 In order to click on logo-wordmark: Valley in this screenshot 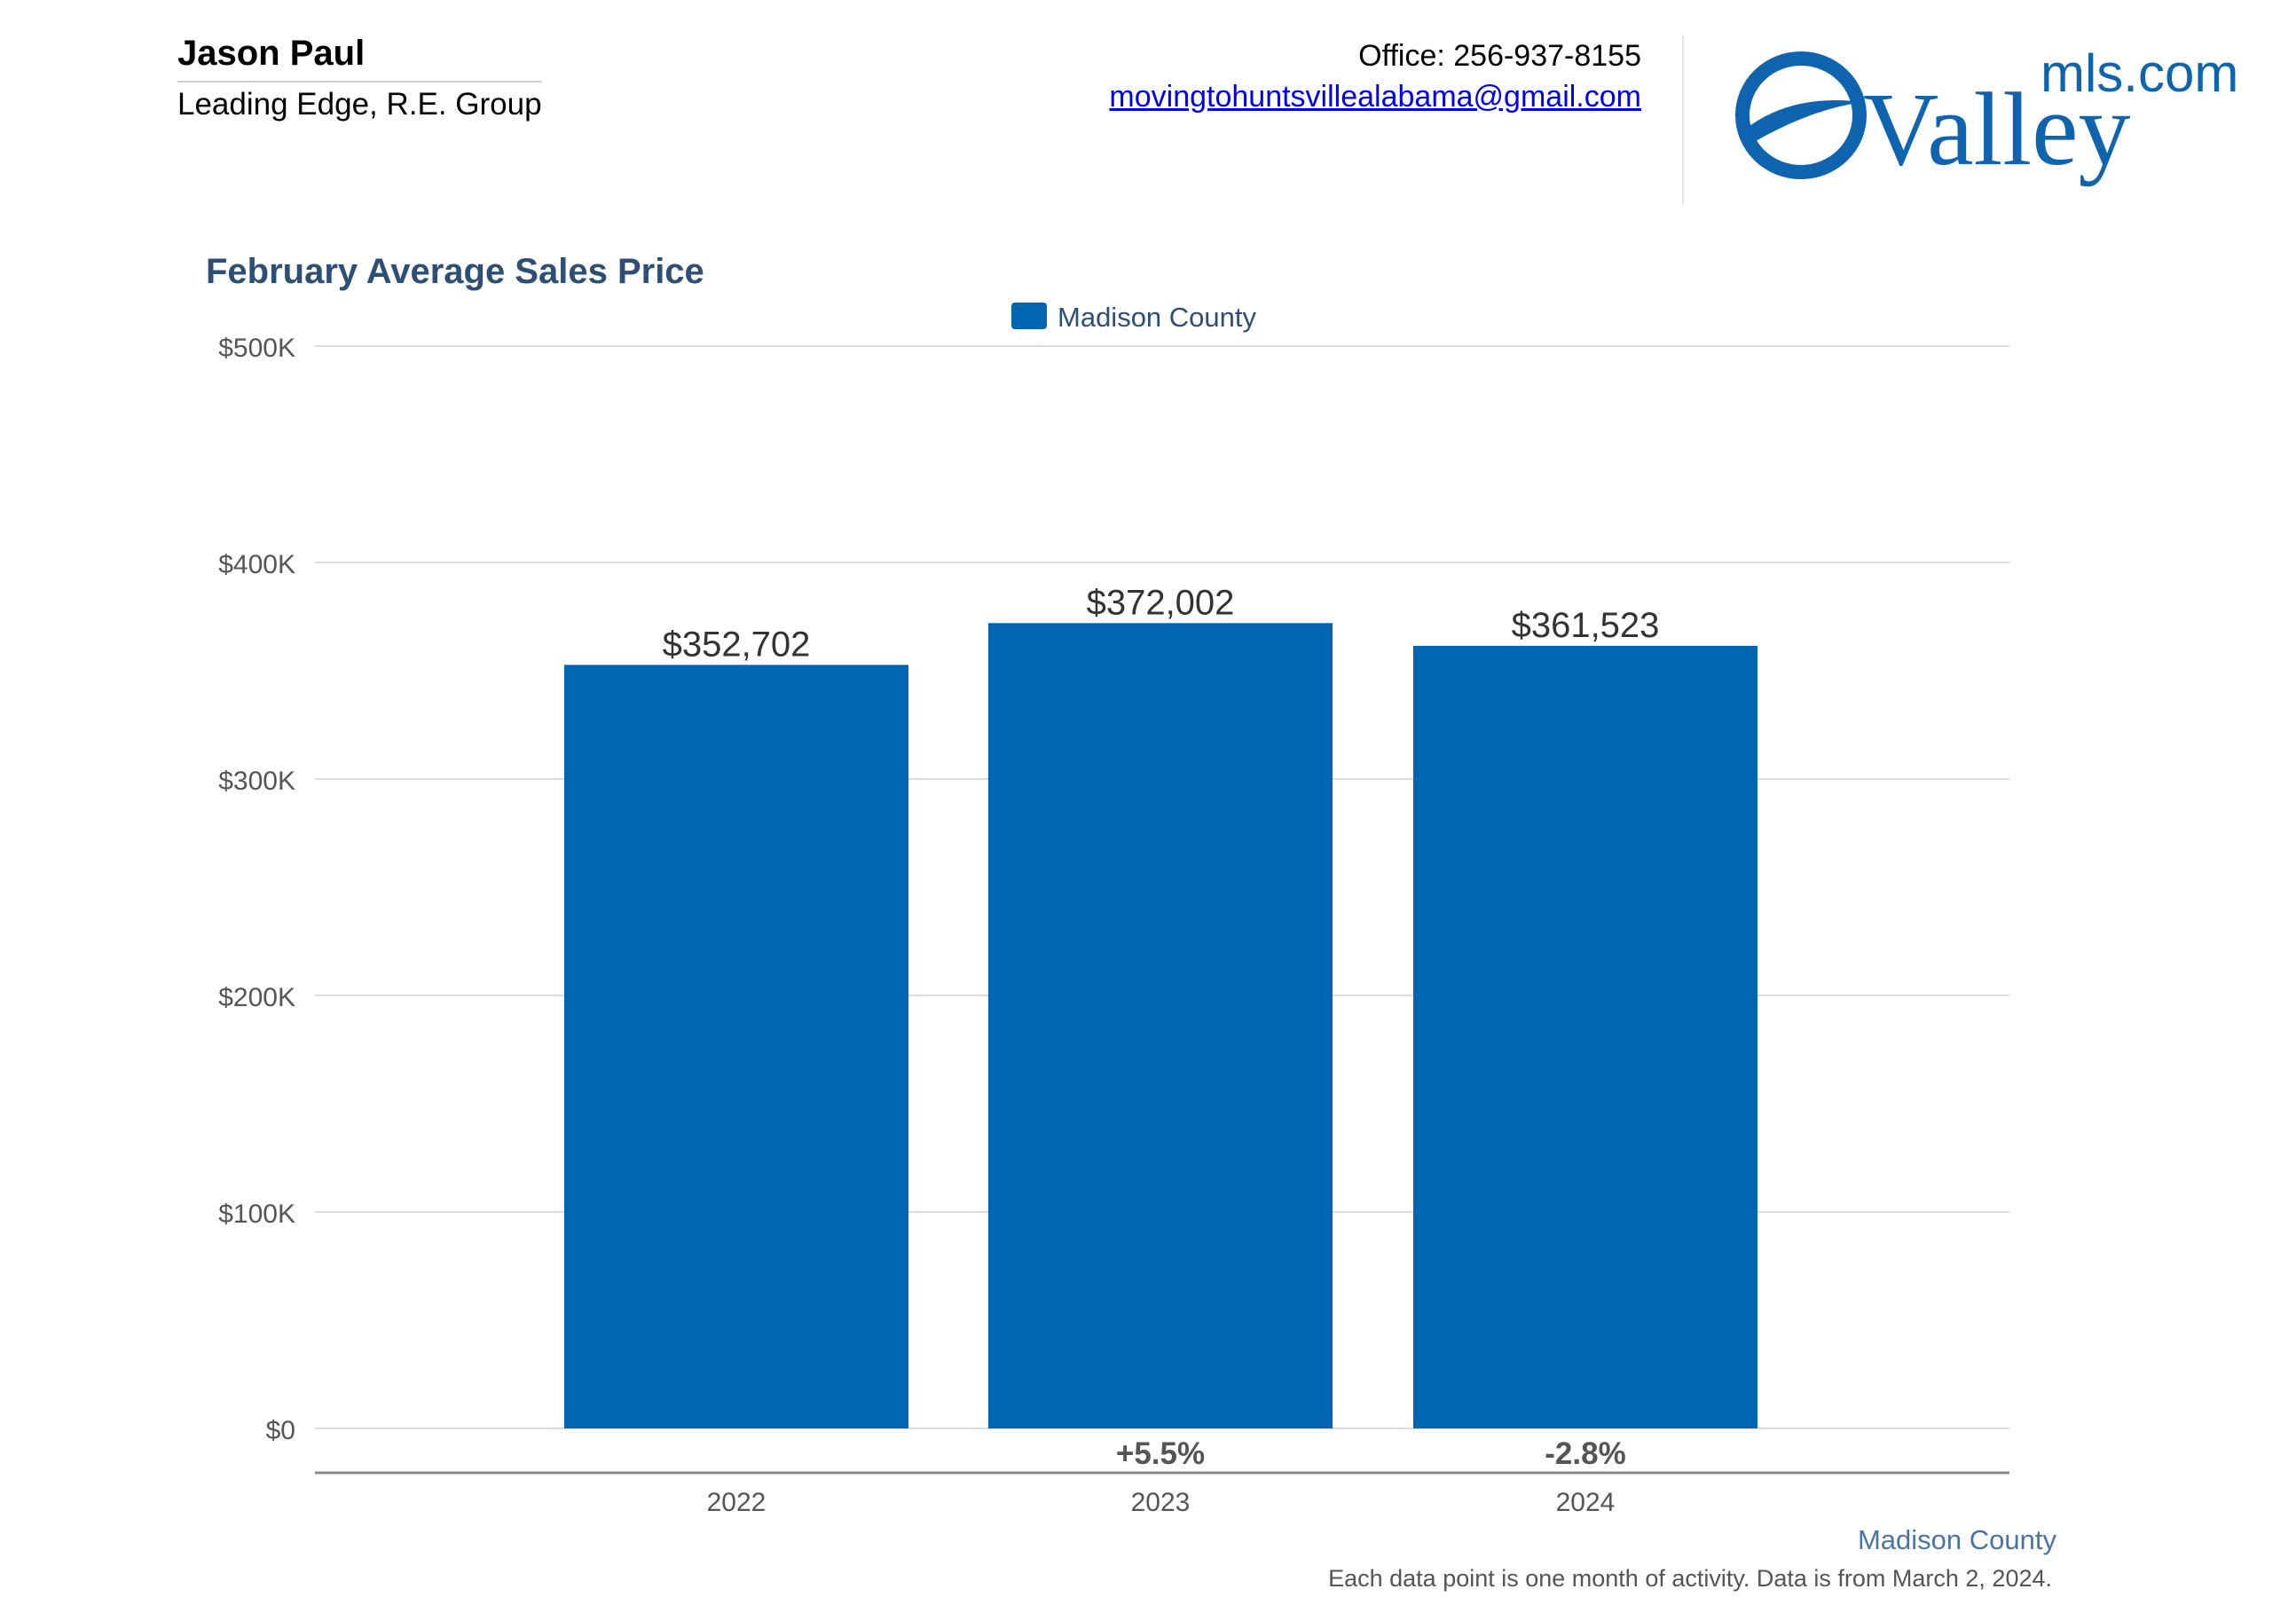, I will do `click(1996, 129)`.